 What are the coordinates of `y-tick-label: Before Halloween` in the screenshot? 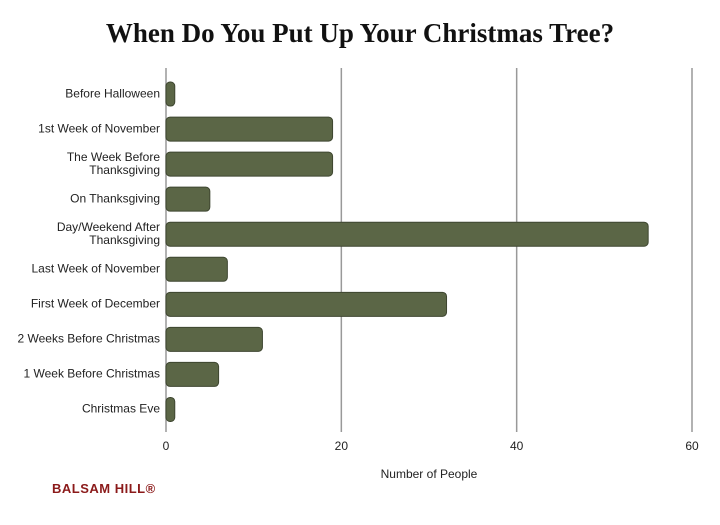 It's located at (112, 93).